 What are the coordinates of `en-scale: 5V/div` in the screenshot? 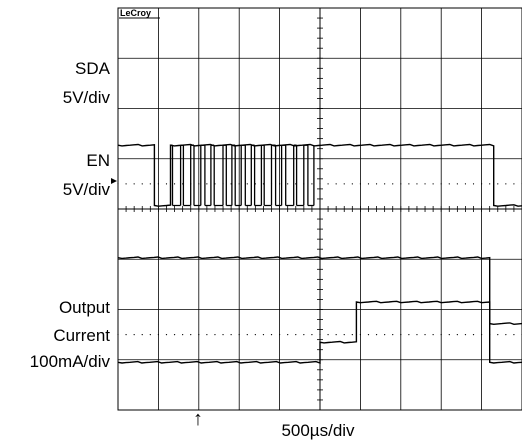 It's located at (87, 189).